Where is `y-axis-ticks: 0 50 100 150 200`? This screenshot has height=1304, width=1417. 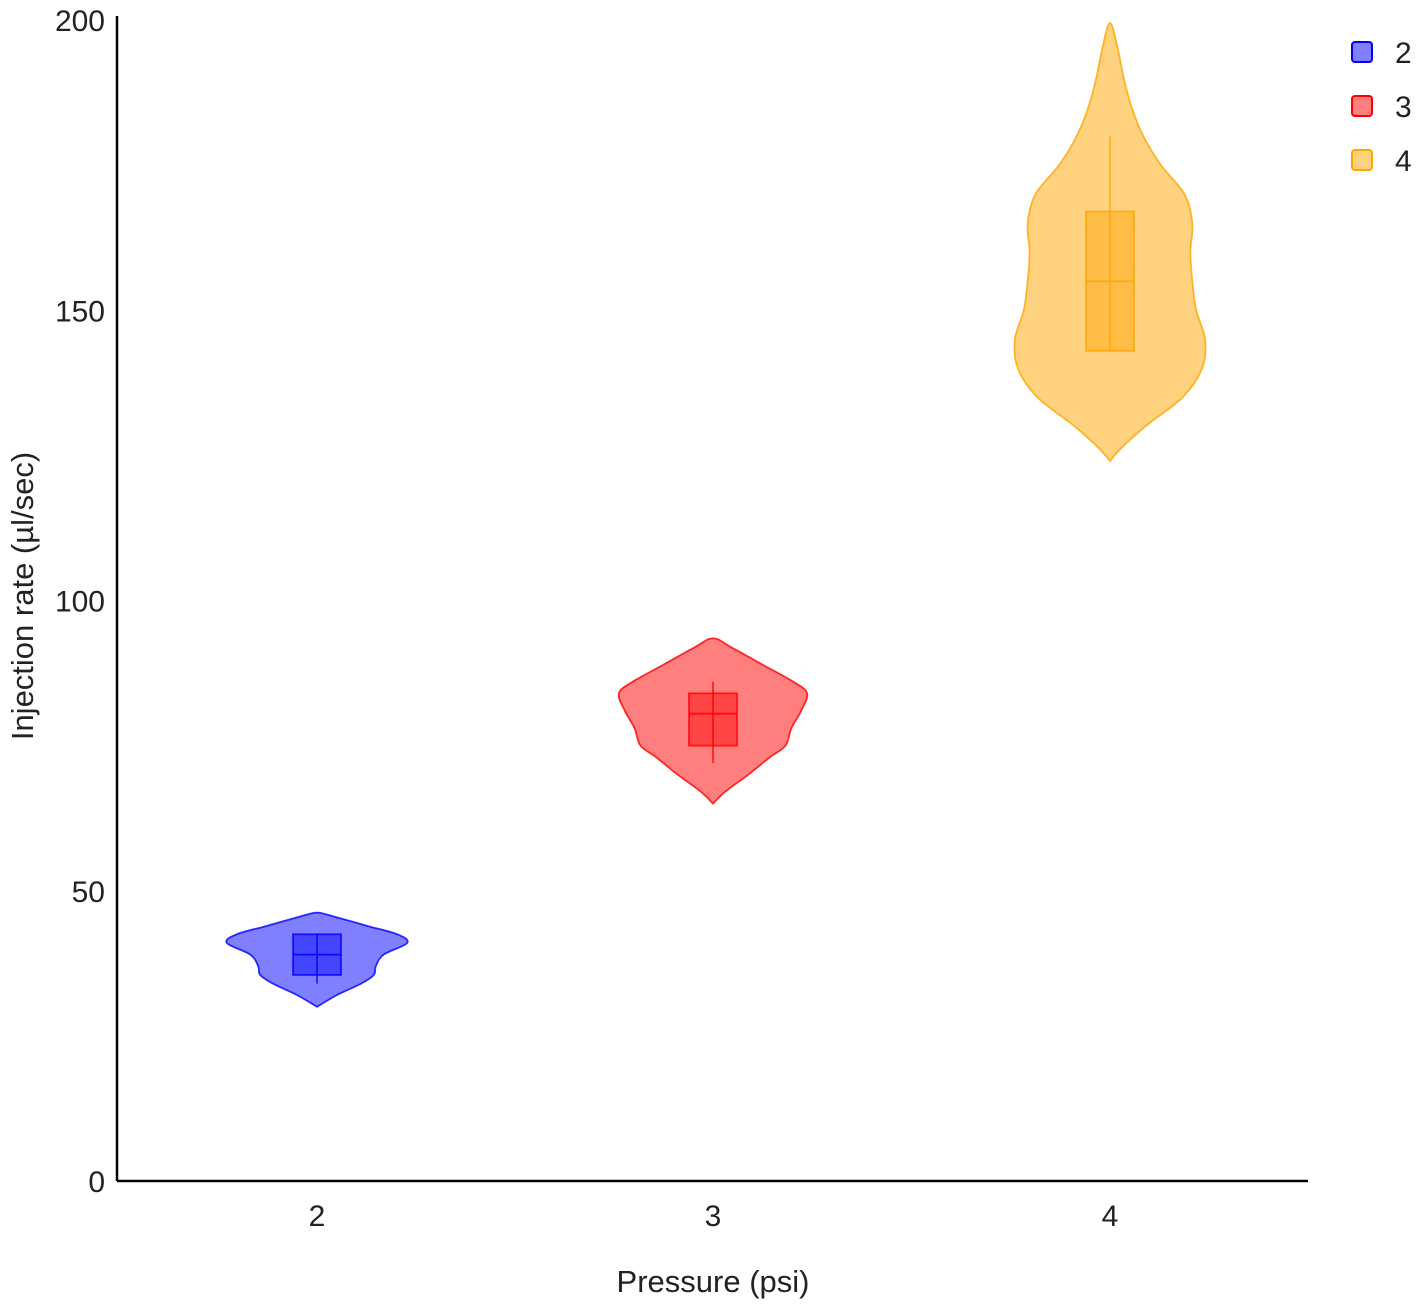
y-axis-ticks: 0 50 100 150 200 is located at coordinates (80, 602).